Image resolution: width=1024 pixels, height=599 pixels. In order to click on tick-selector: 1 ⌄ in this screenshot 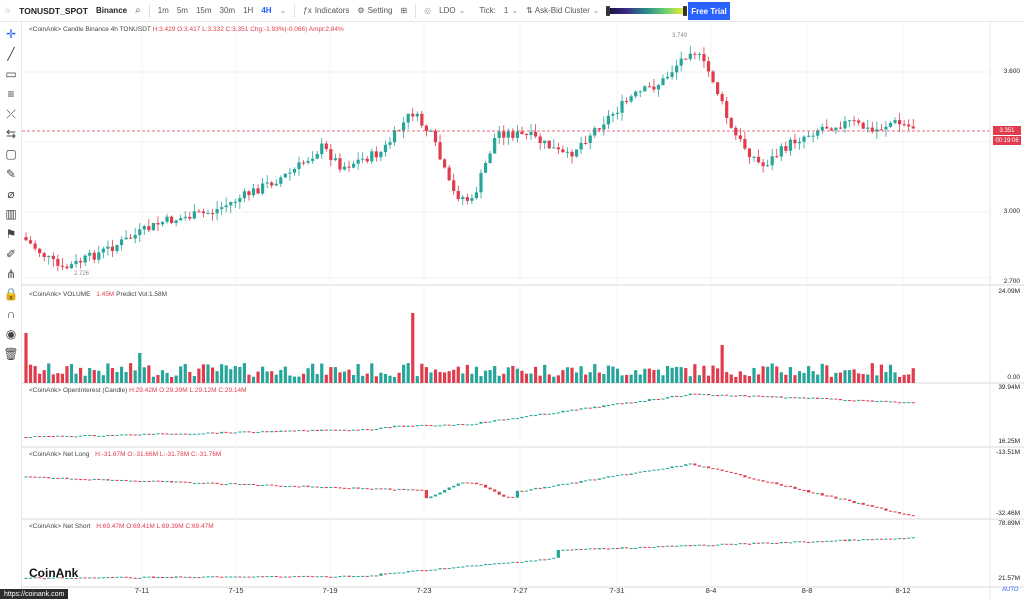, I will do `click(511, 11)`.